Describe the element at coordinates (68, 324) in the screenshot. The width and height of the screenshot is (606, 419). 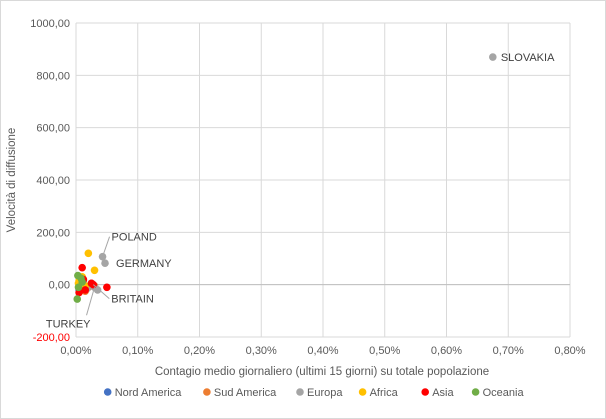
I see `annotation-label: TURKEY` at that location.